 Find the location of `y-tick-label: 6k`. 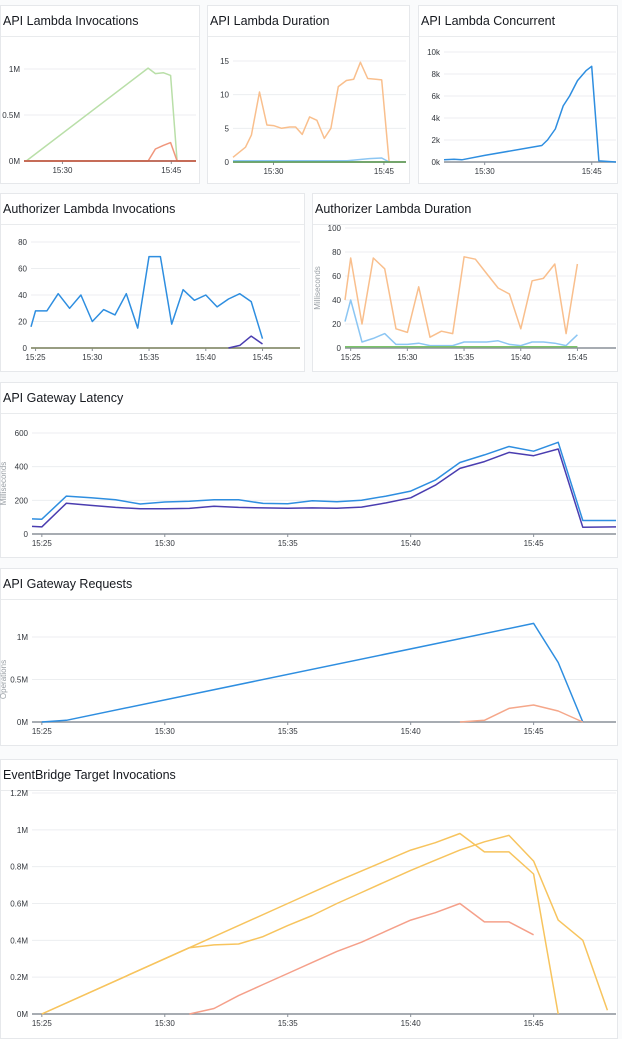

y-tick-label: 6k is located at coordinates (436, 96).